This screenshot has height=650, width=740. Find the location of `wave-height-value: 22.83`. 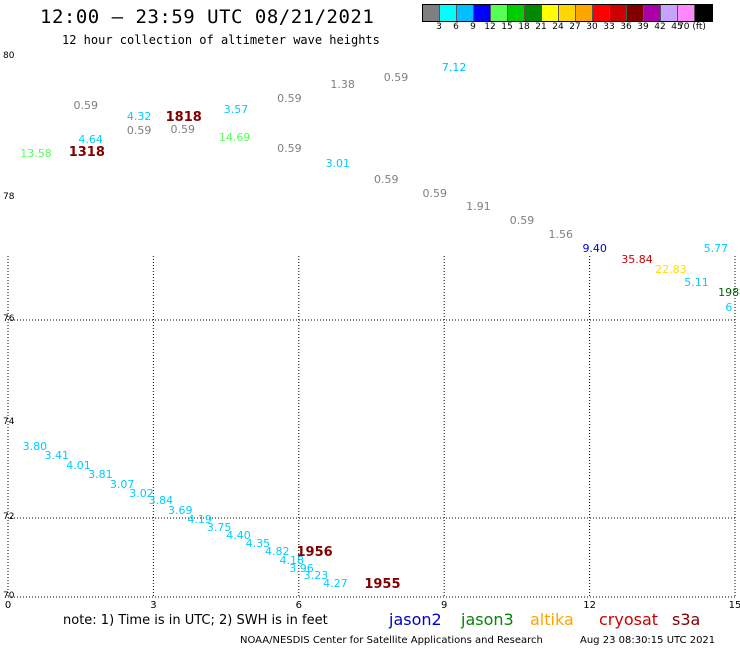

wave-height-value: 22.83 is located at coordinates (671, 269).